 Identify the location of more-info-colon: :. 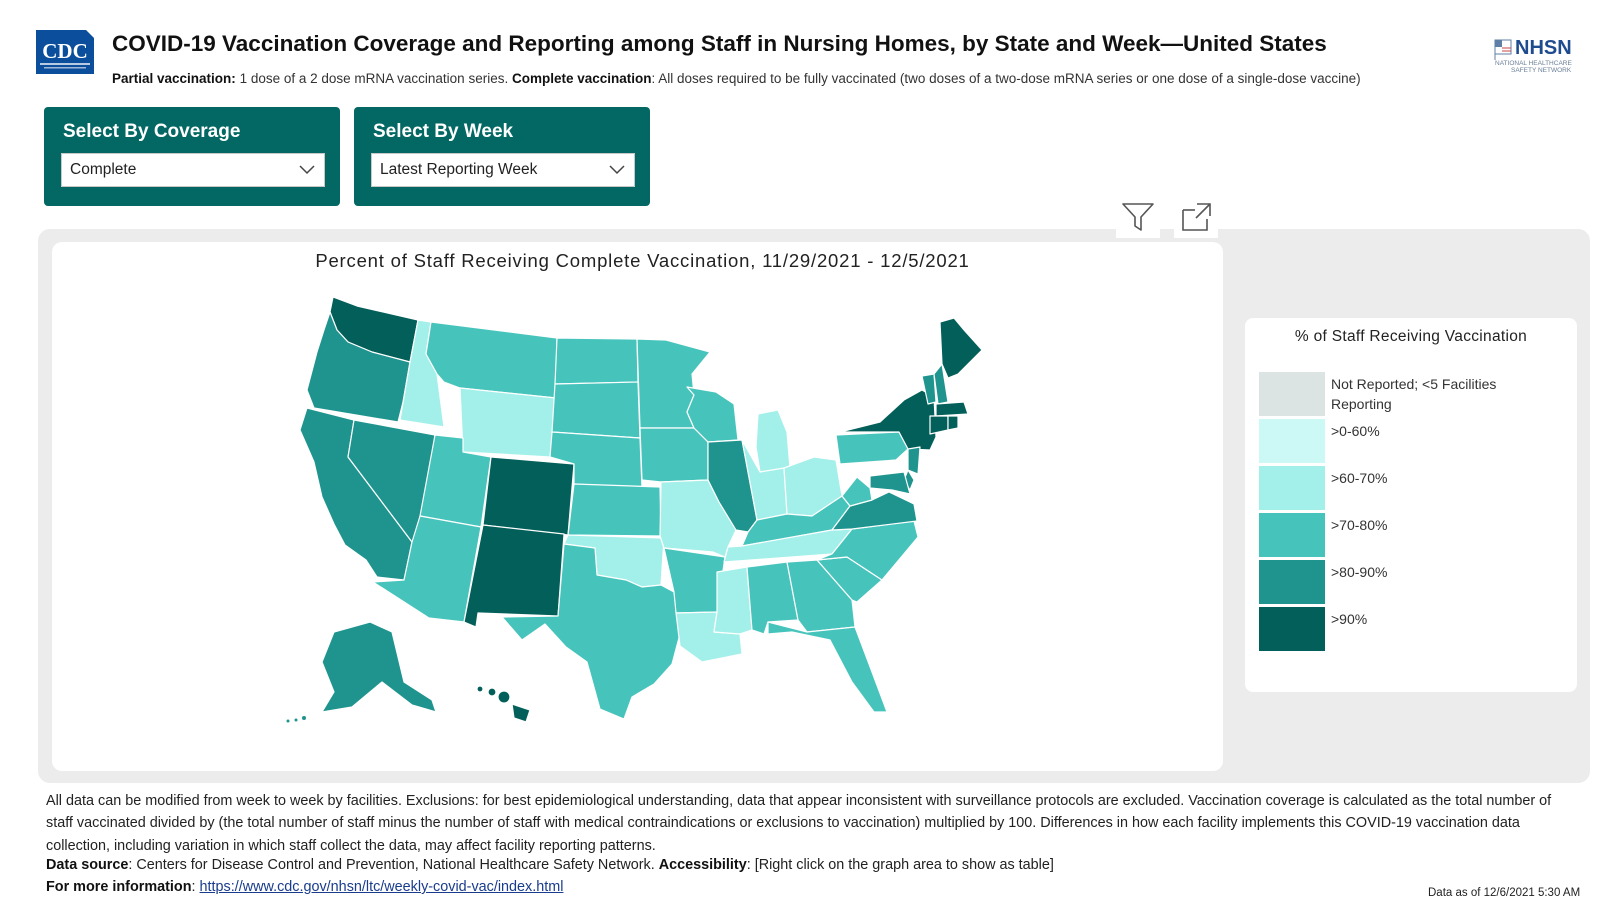
(195, 887).